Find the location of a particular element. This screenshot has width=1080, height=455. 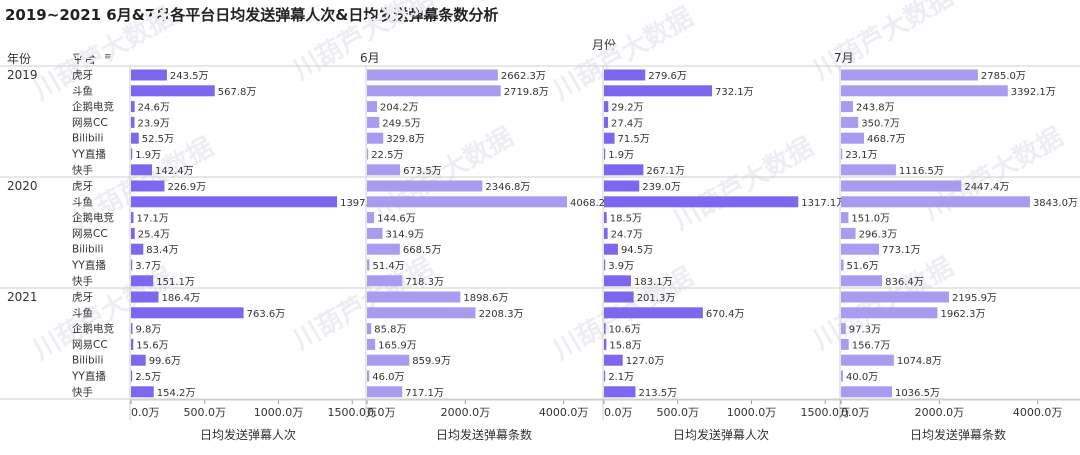

data-label: 2.5万 is located at coordinates (148, 377).